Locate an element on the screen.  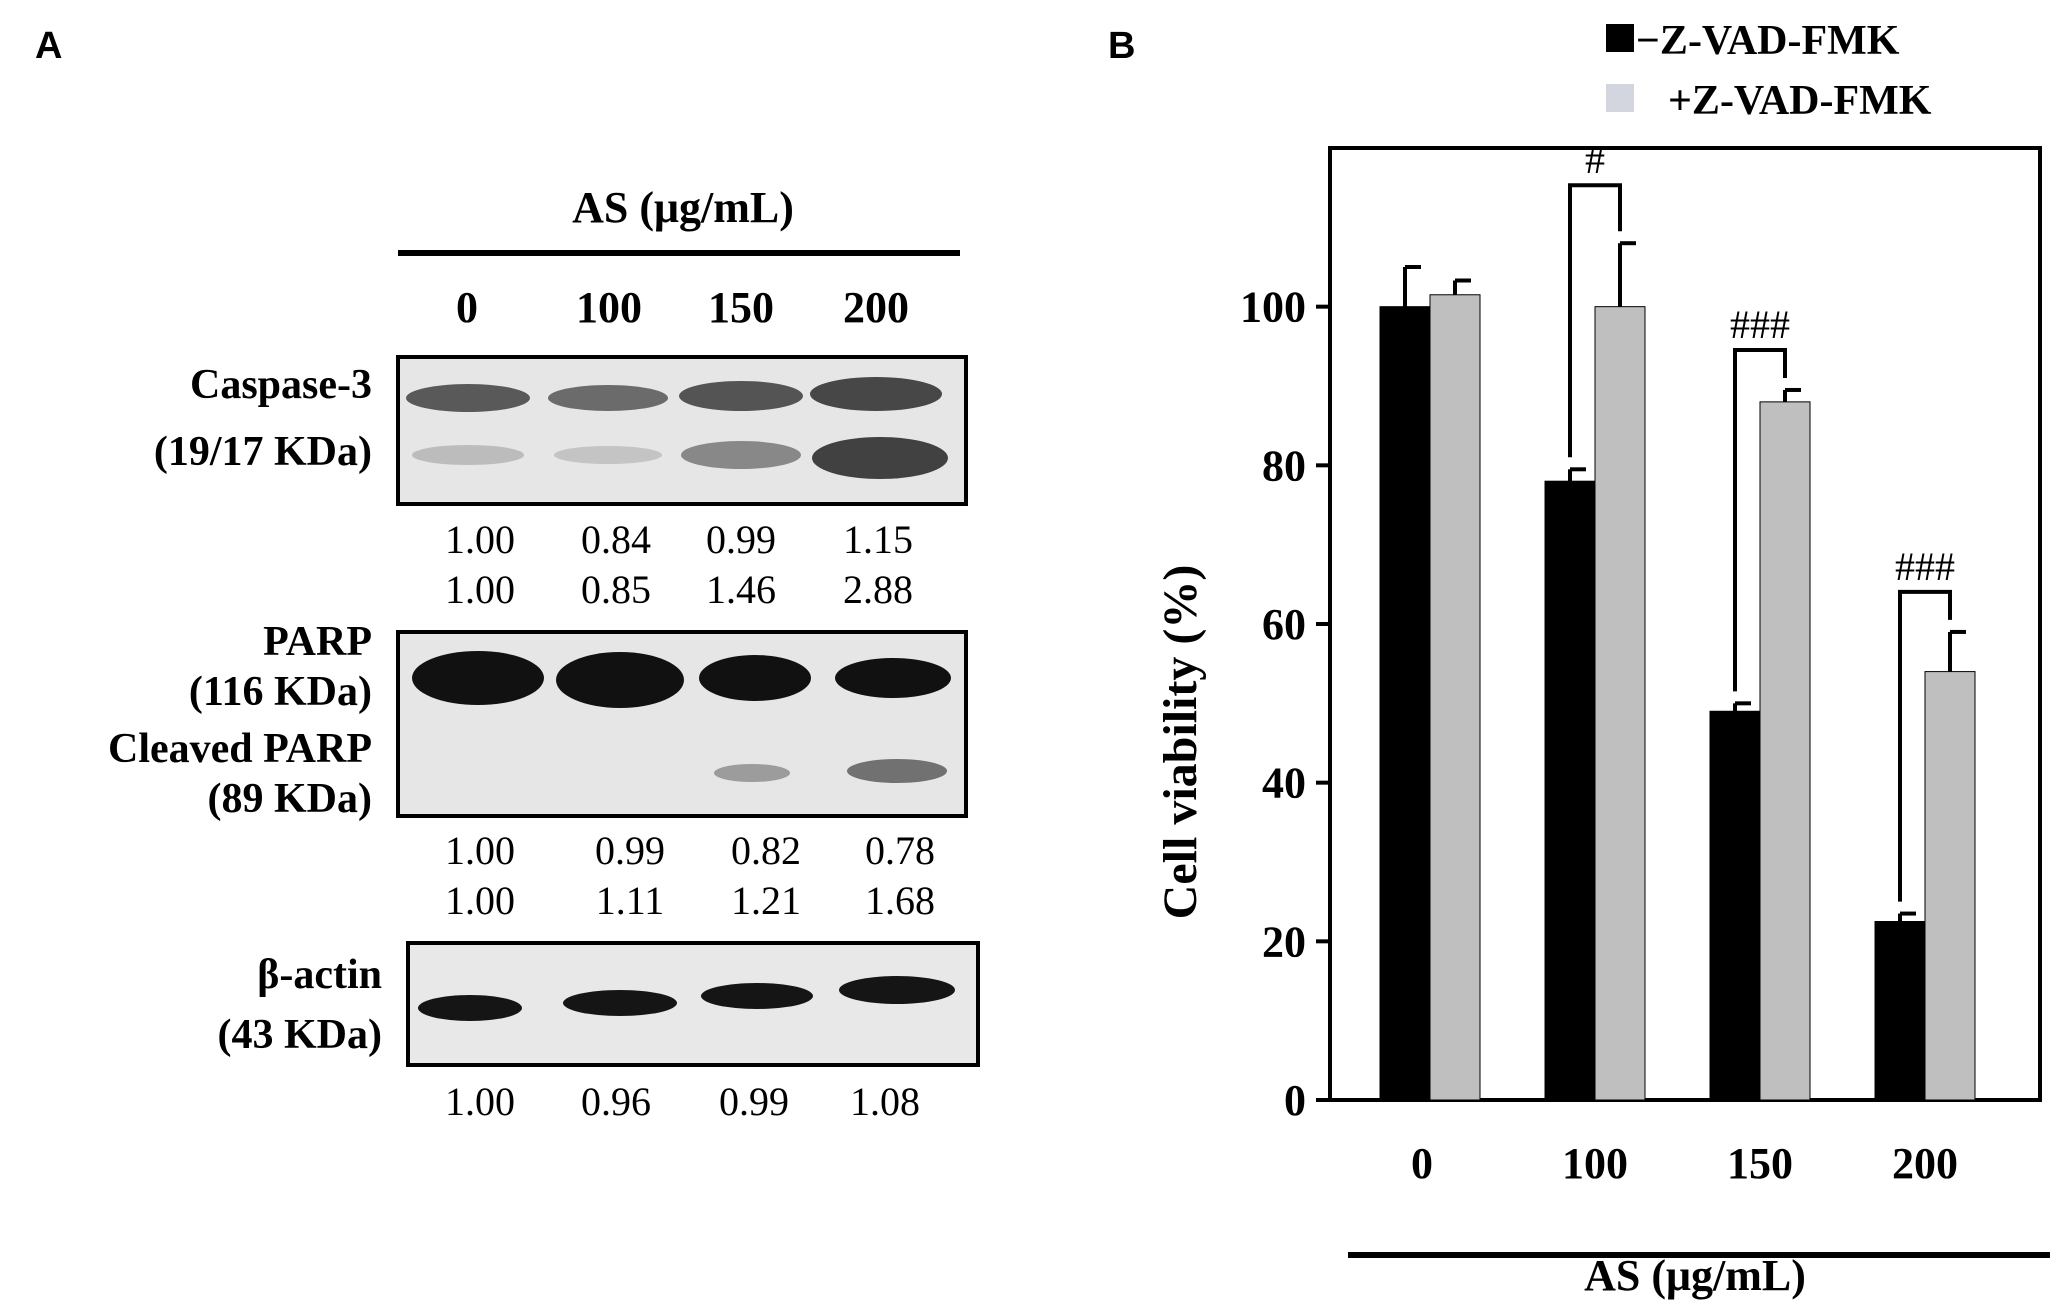
blot-actin: β-actin (43 KDa) is located at coordinates (599, 1004).